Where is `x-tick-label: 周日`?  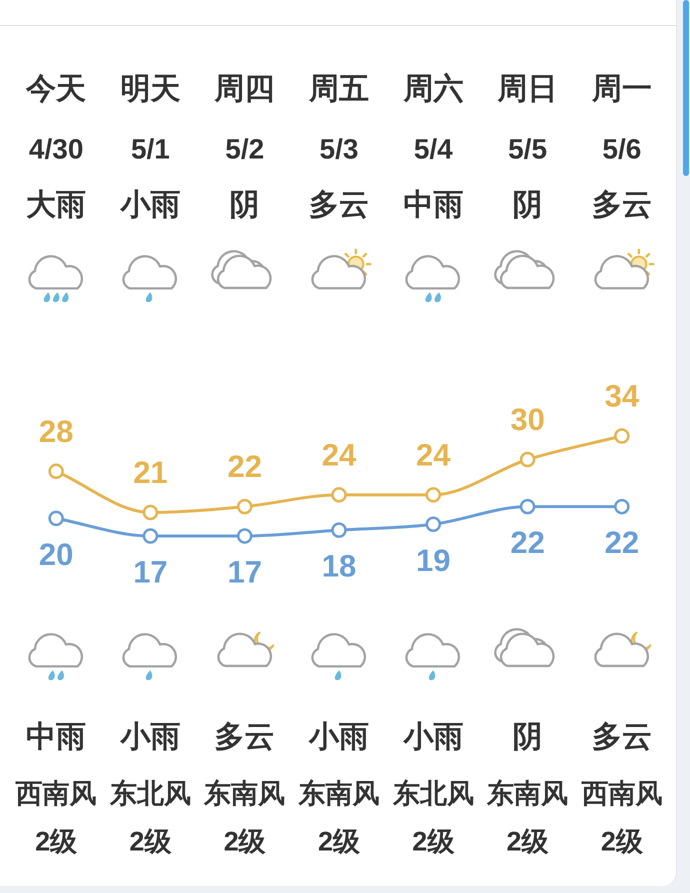 x-tick-label: 周日 is located at coordinates (527, 89).